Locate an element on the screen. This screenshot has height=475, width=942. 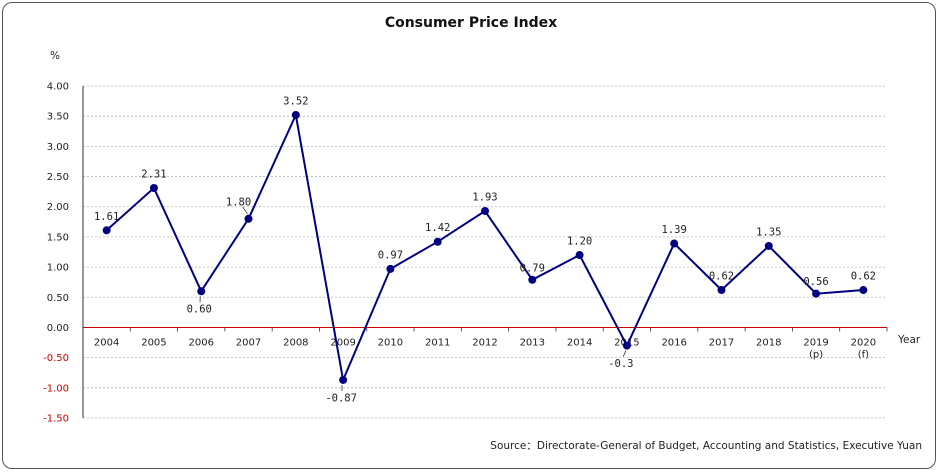
data-label: 0.56 is located at coordinates (815, 282).